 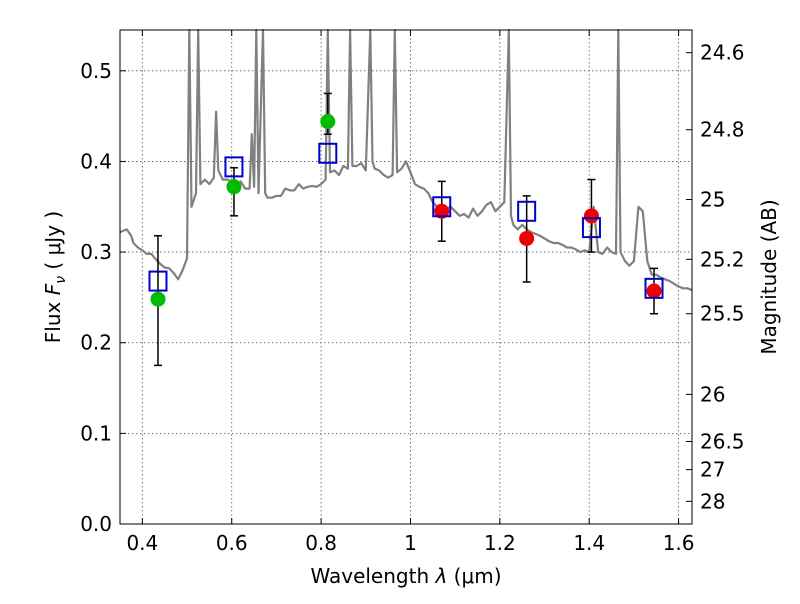 I want to click on x-tick-label: 0.4, so click(x=142, y=543).